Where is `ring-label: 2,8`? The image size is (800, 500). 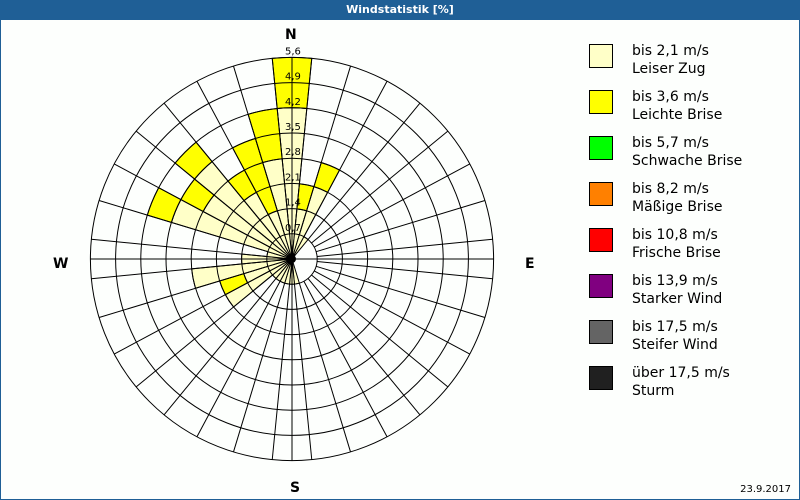 ring-label: 2,8 is located at coordinates (293, 152).